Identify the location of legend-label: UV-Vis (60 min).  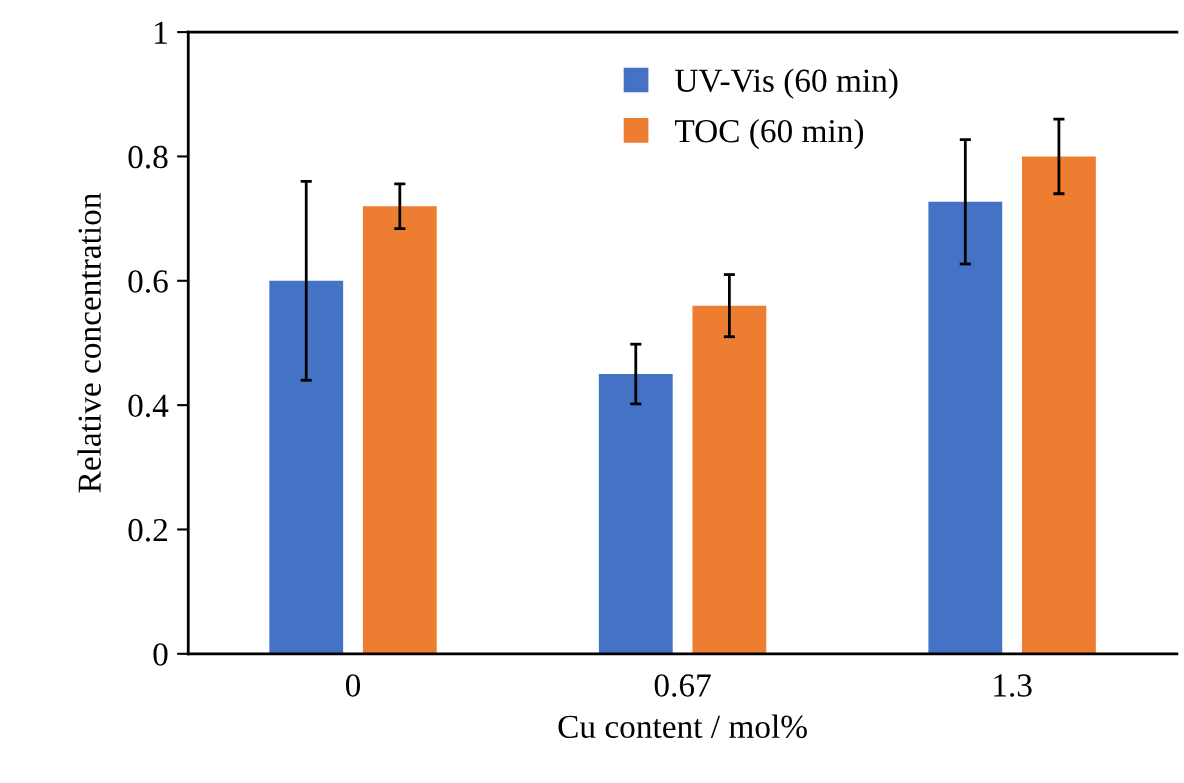
(786, 83).